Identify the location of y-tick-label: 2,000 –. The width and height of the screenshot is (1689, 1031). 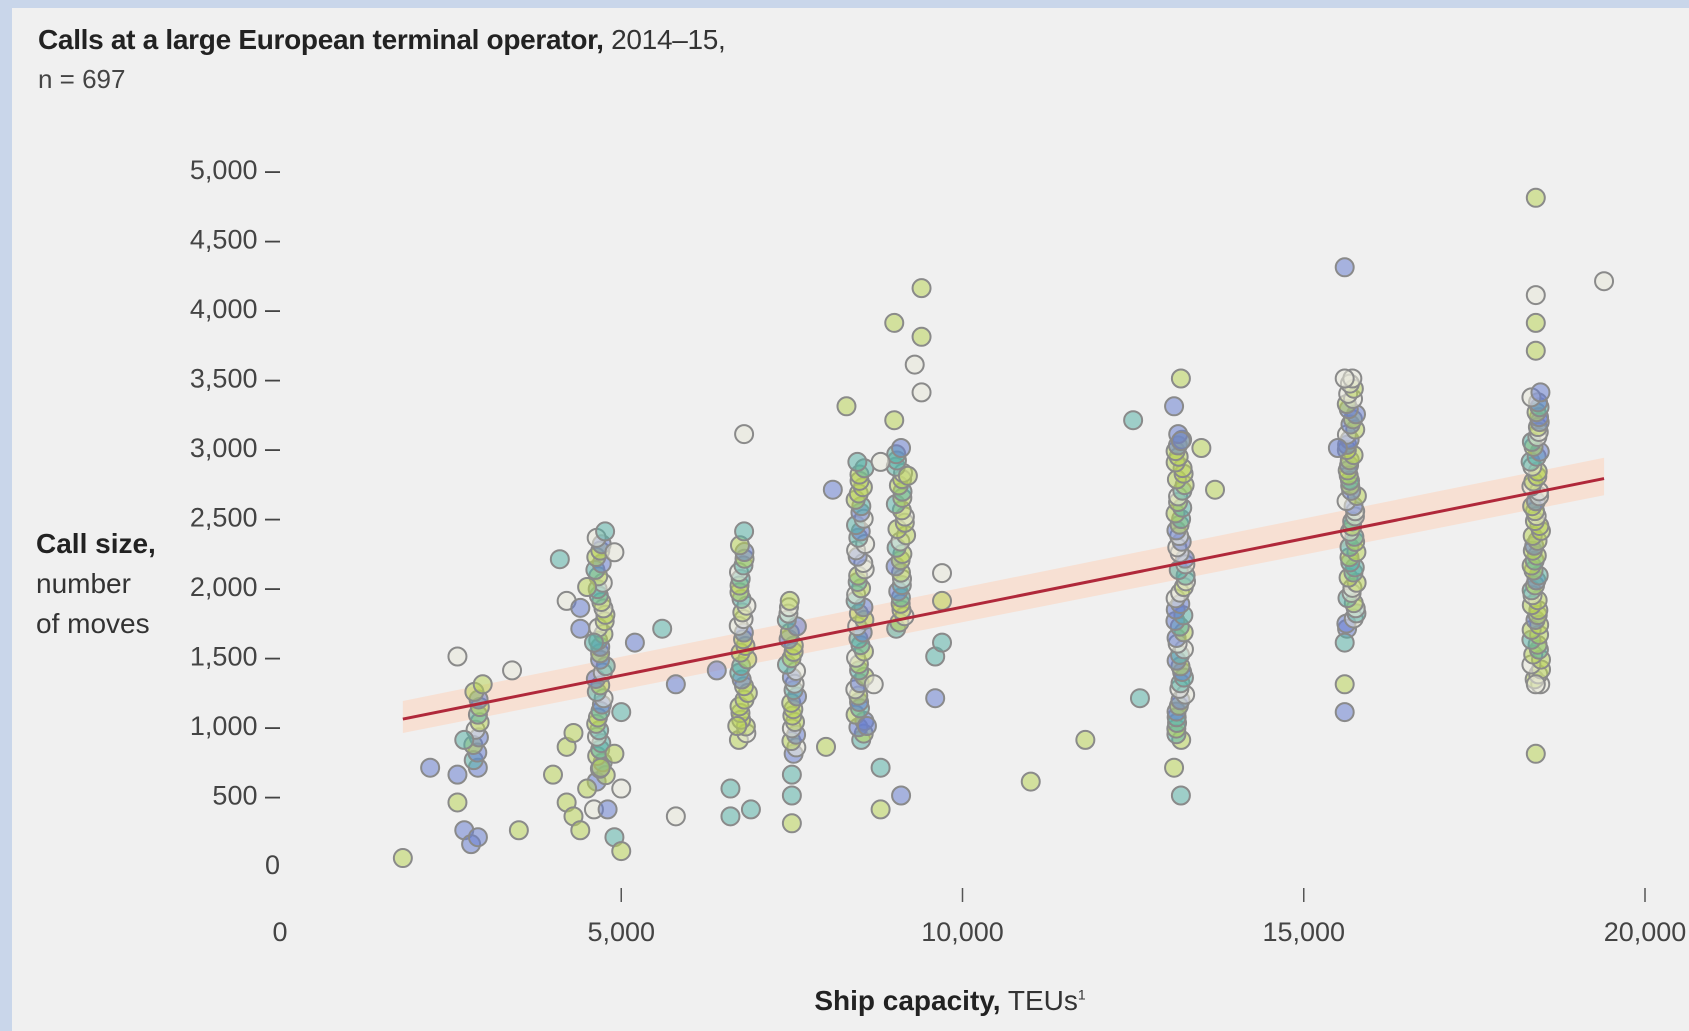
(235, 587).